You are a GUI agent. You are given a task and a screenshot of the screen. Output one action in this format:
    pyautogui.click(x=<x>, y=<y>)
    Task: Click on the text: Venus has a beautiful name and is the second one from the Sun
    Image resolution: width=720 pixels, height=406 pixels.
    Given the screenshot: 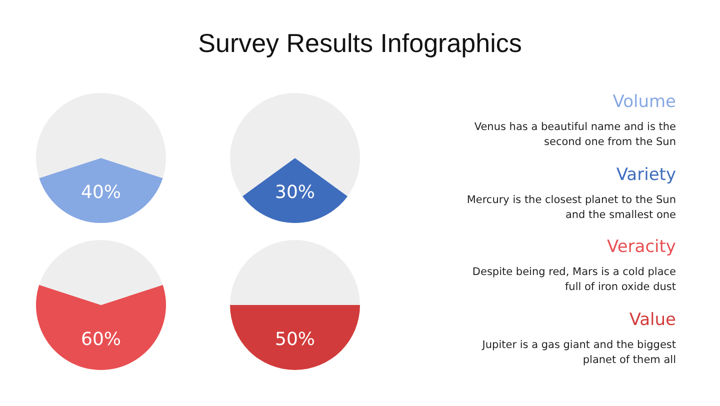 What is the action you would take?
    pyautogui.click(x=574, y=135)
    